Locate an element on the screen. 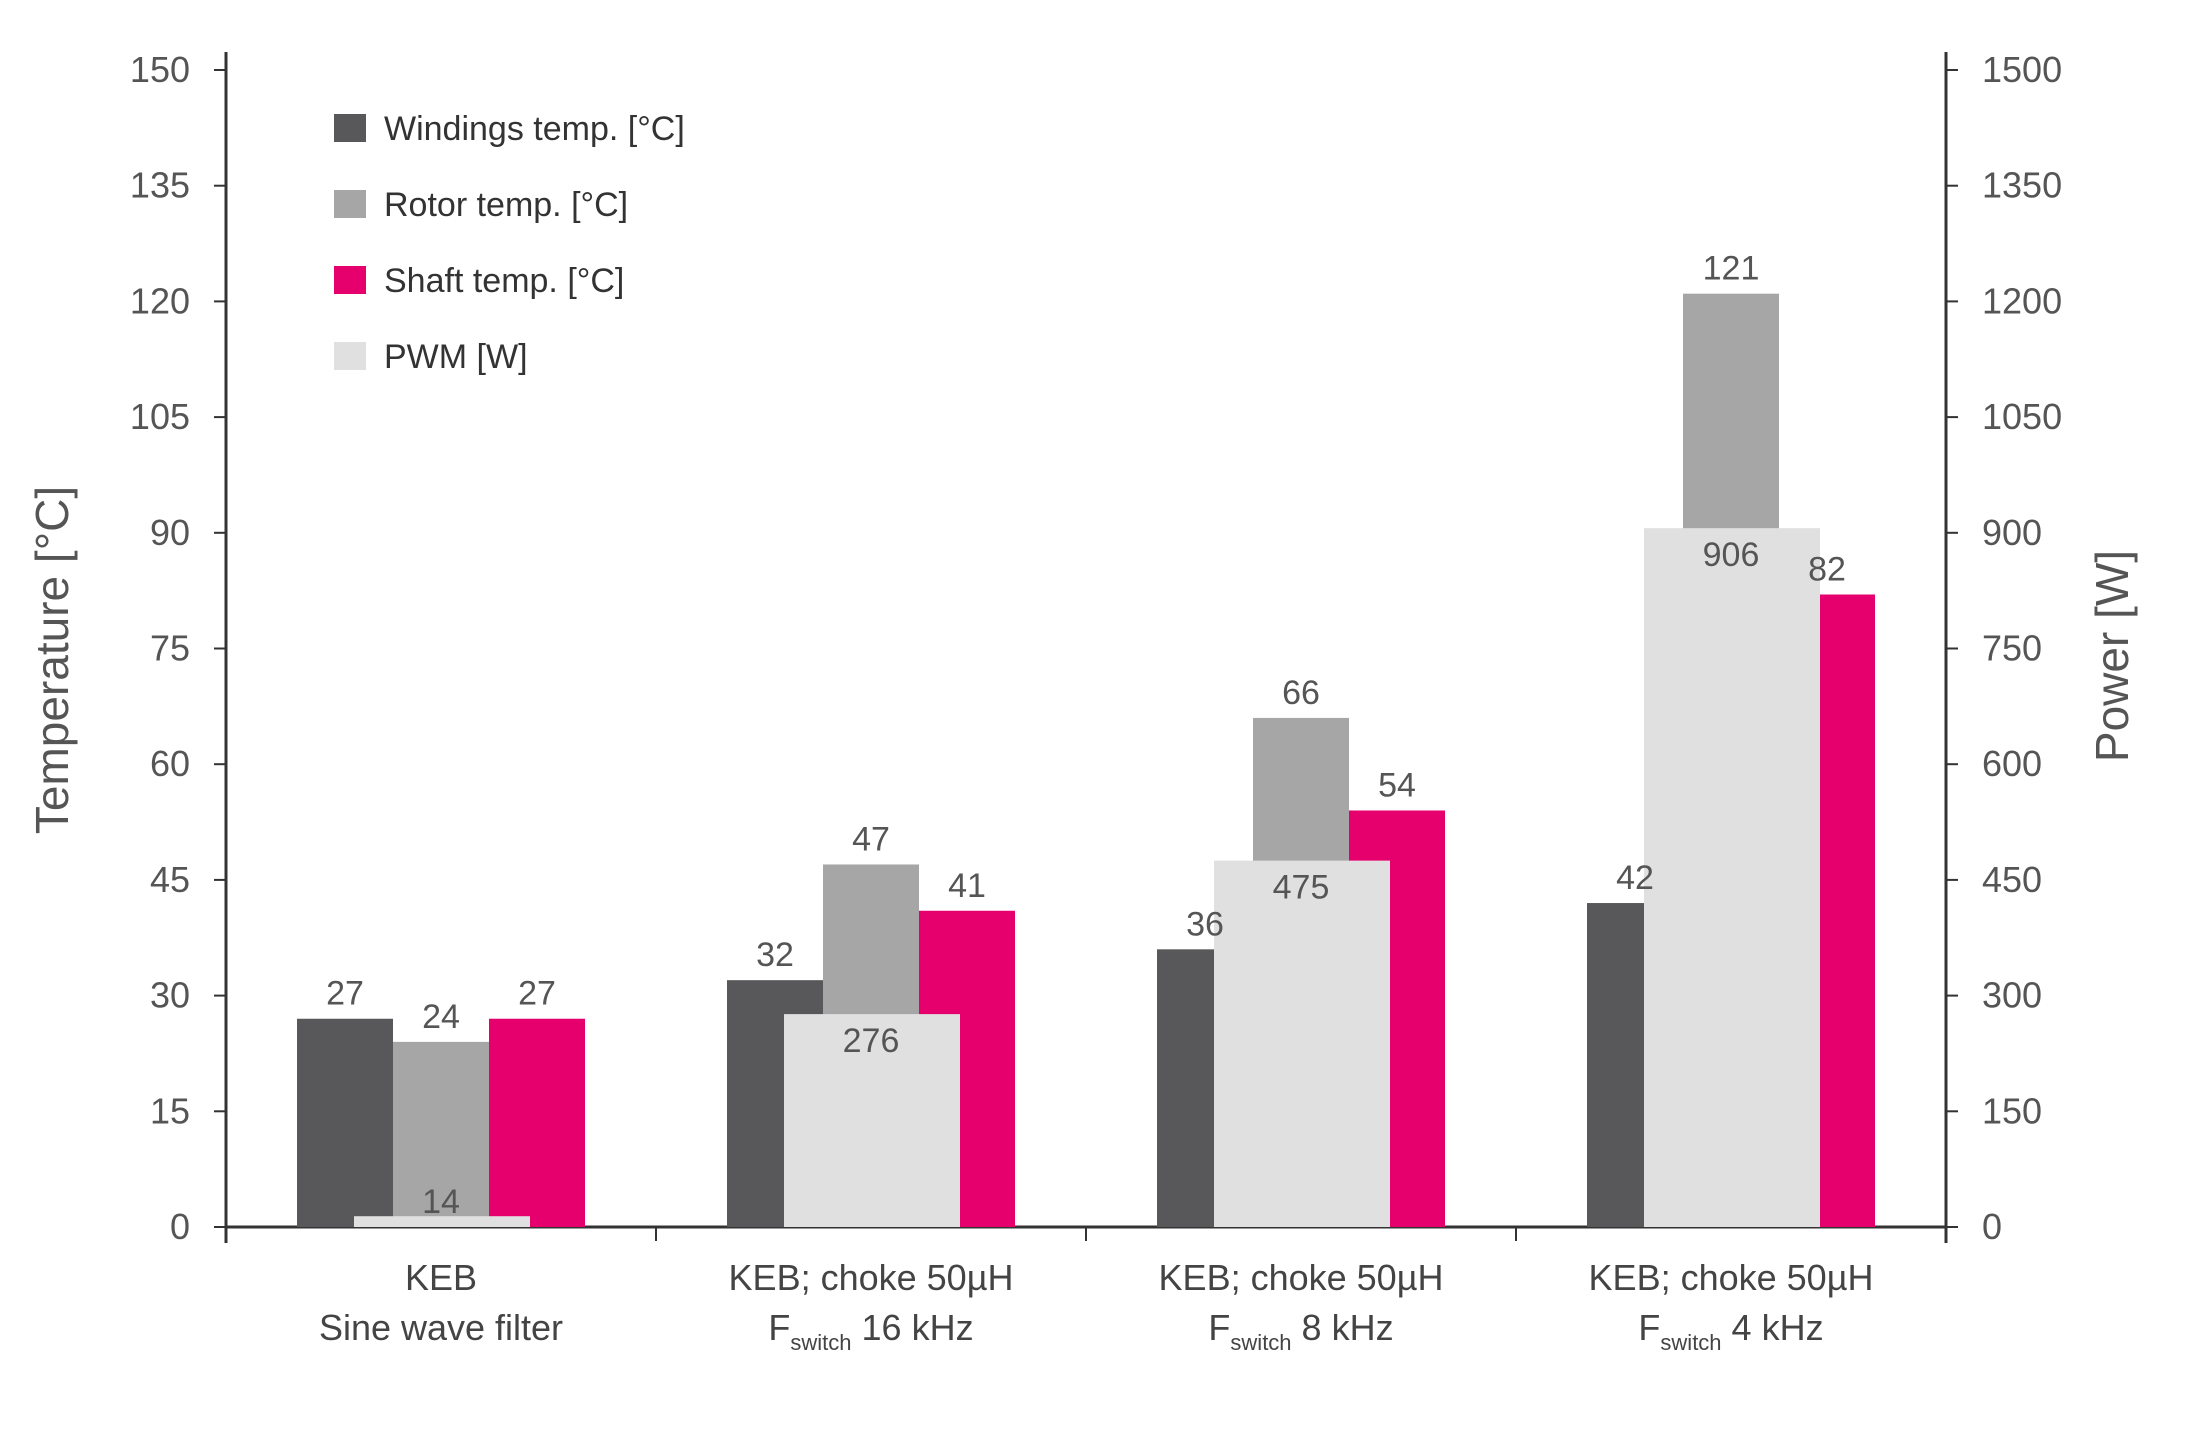  right-tick-label: 1350 is located at coordinates (2022, 185).